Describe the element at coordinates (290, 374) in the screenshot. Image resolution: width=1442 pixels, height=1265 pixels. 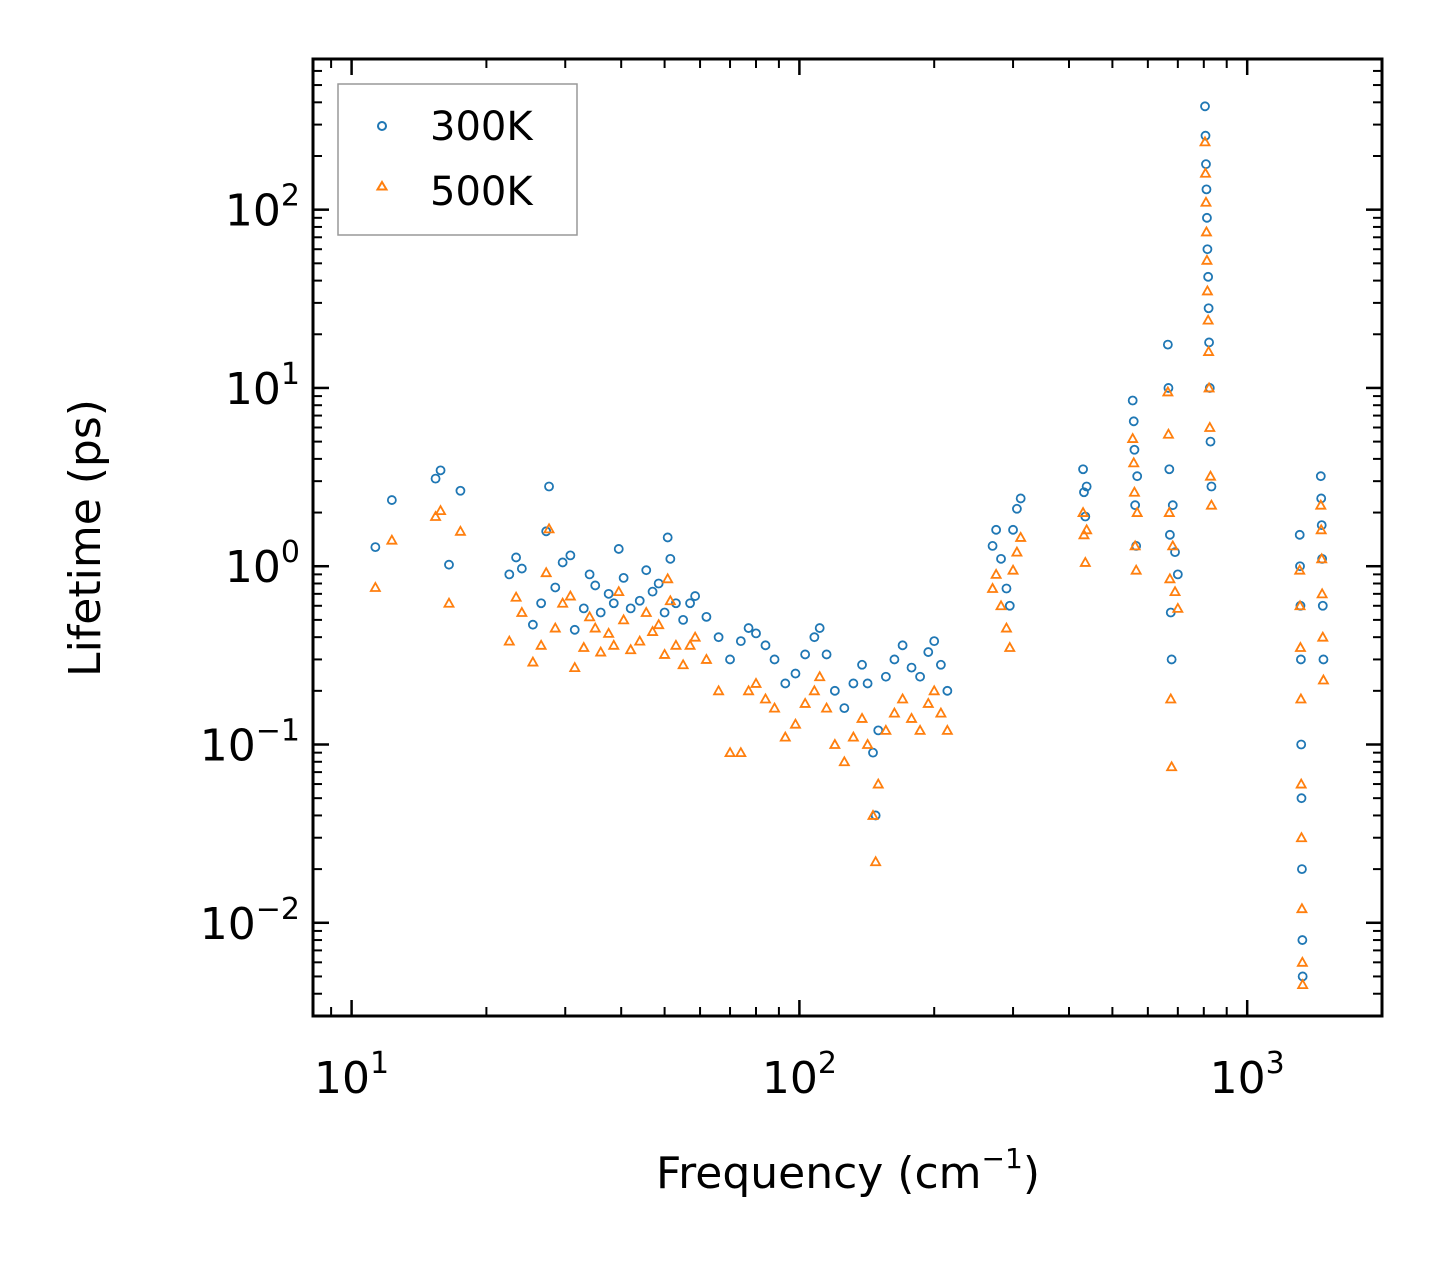
I see `y-tick-exponent: 1` at that location.